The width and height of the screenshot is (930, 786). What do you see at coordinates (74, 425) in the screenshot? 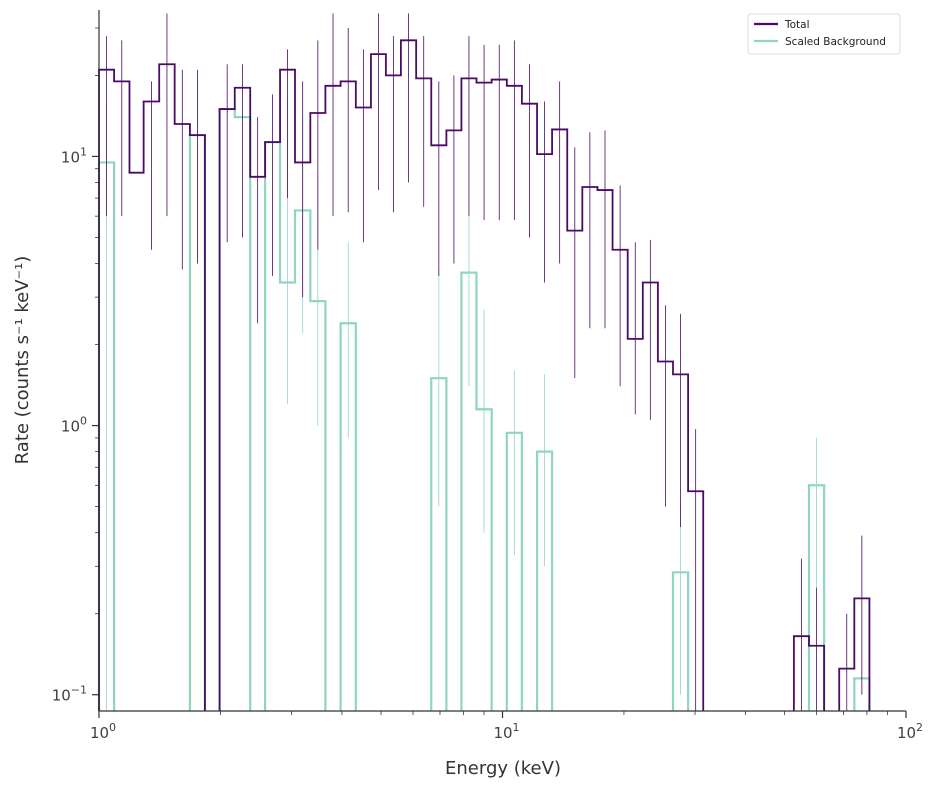
I see `y-tick-label: 10⁰` at bounding box center [74, 425].